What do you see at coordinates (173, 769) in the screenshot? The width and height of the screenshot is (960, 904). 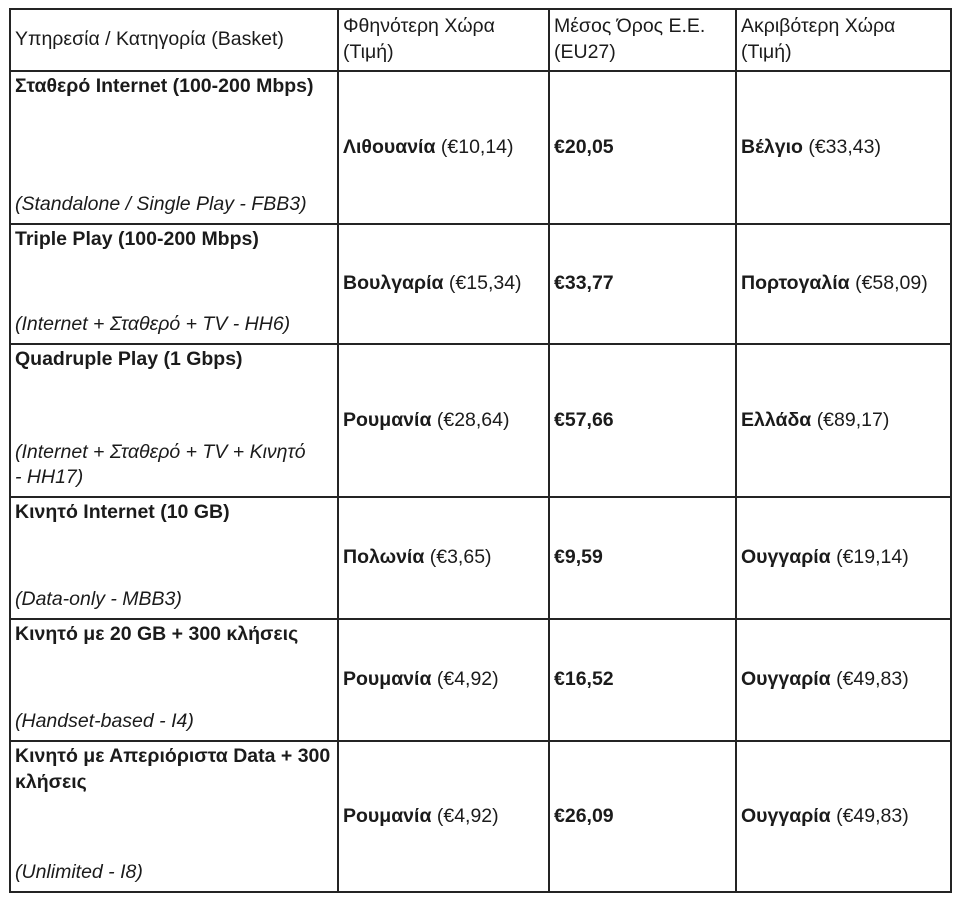 I see `service-title: Κινητό με Απεριόριστα Data + 300 κλήσεις` at bounding box center [173, 769].